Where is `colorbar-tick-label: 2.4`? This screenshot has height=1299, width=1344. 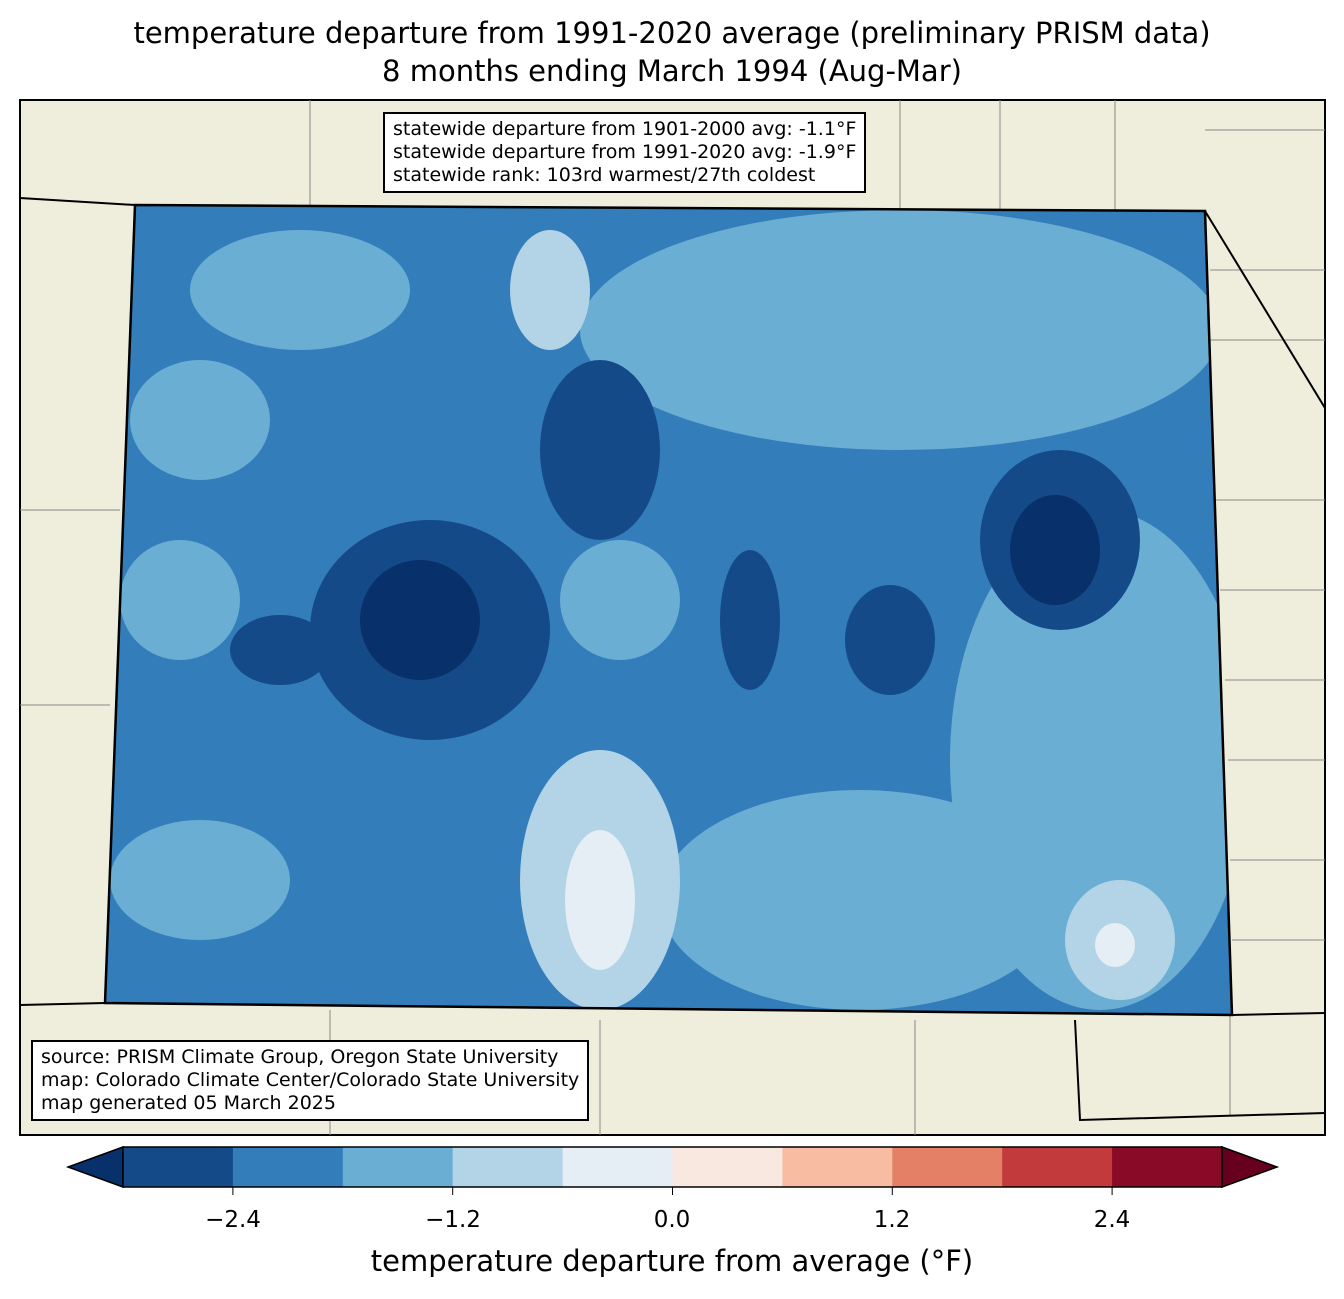
colorbar-tick-label: 2.4 is located at coordinates (1112, 1220).